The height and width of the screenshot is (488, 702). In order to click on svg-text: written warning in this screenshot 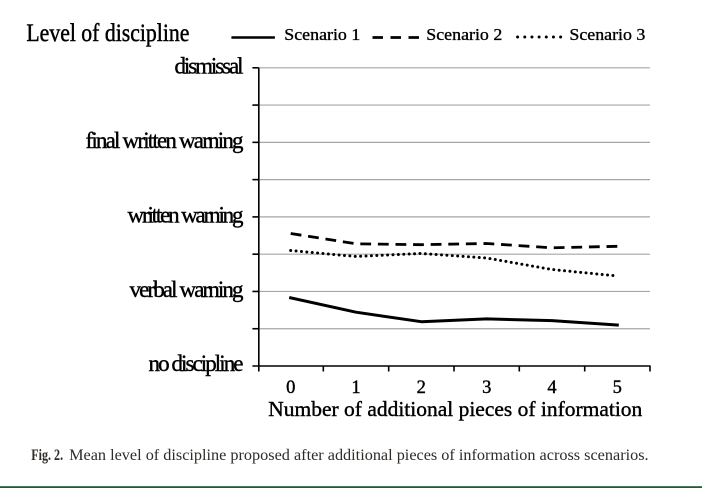, I will do `click(186, 215)`.